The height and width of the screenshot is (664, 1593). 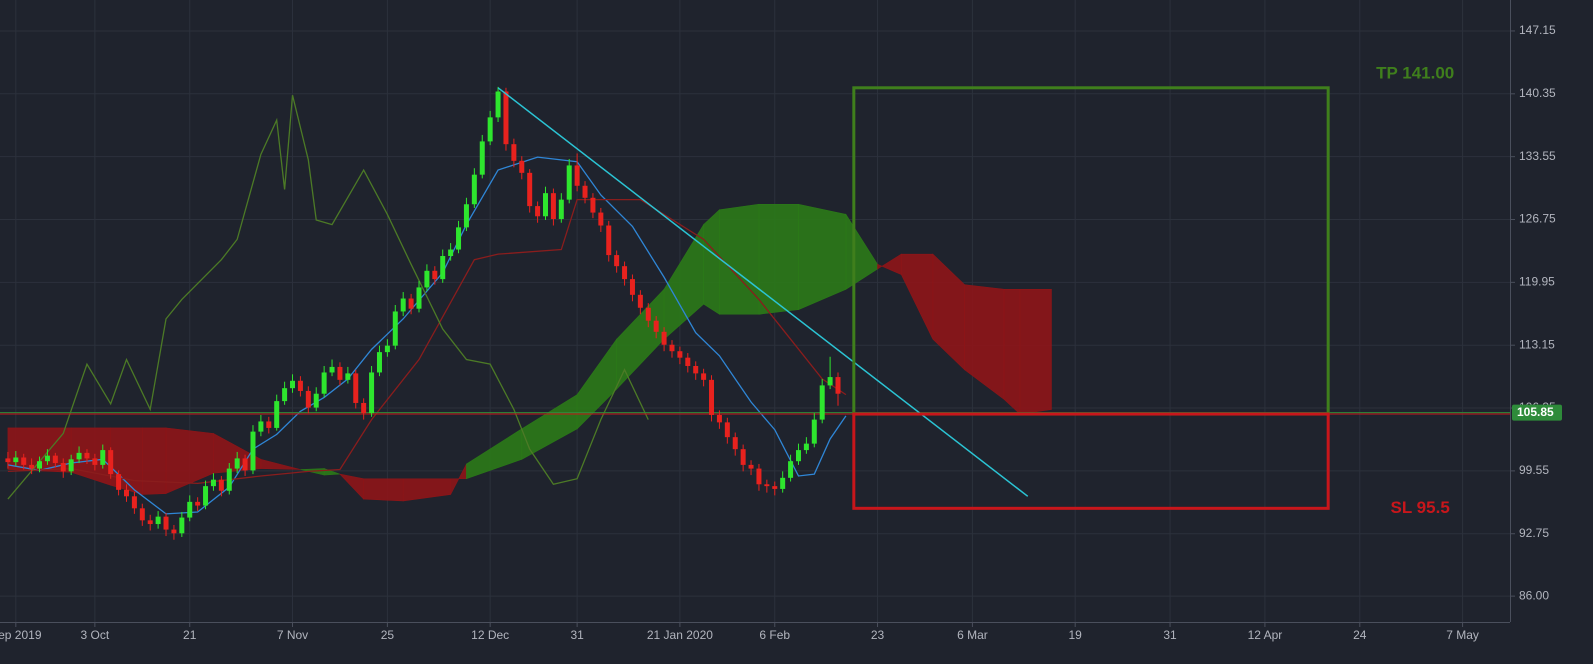 What do you see at coordinates (1462, 635) in the screenshot?
I see `x-tick-label: 7 May` at bounding box center [1462, 635].